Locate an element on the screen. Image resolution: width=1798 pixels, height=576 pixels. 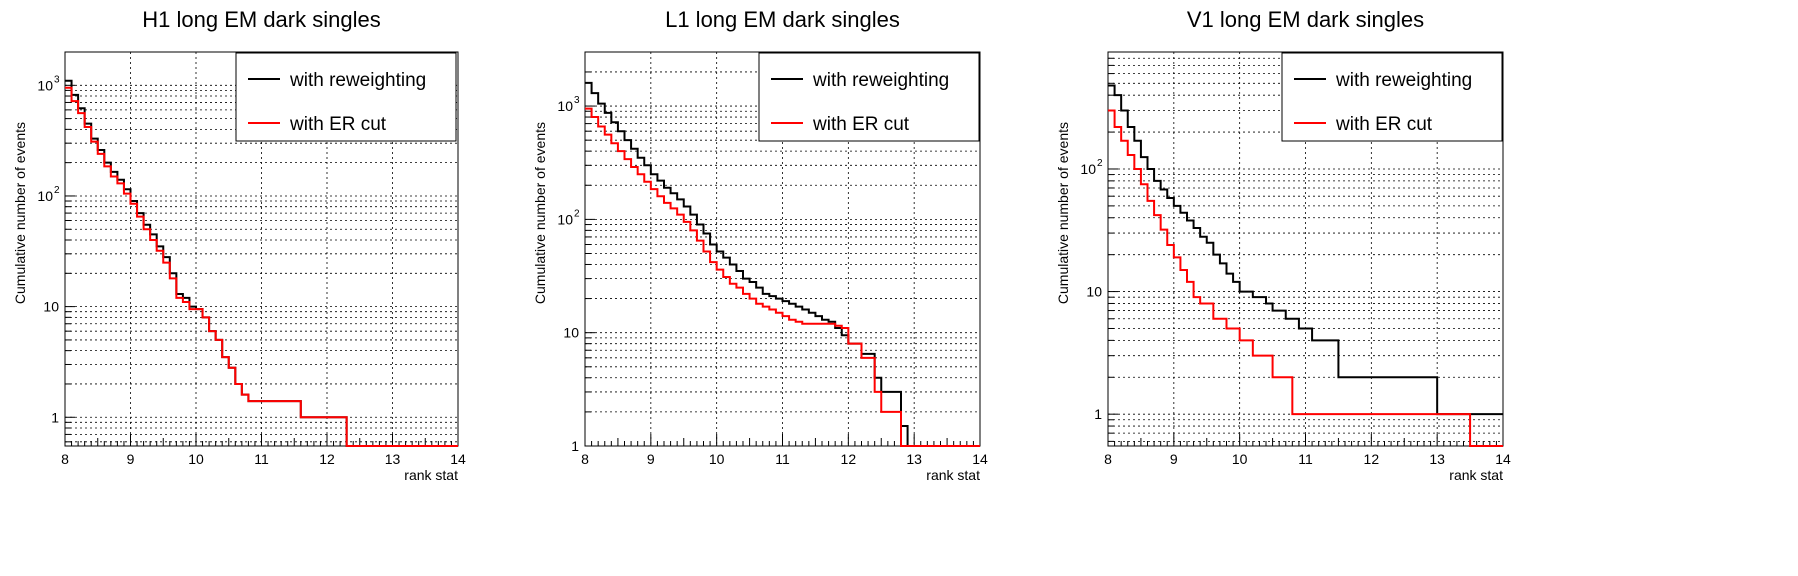
chart-title: V1 long EM dark singles is located at coordinates (1305, 19).